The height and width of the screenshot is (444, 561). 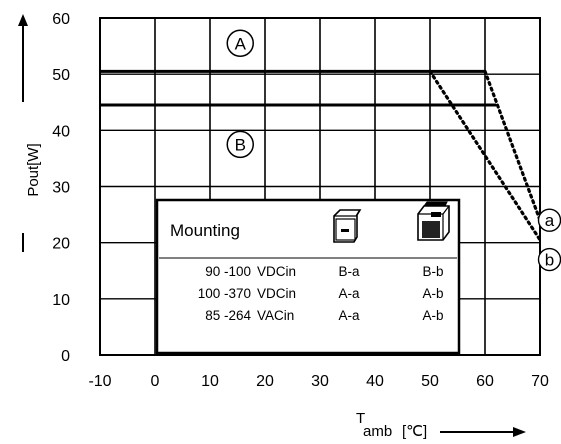 What do you see at coordinates (349, 271) in the screenshot?
I see `row-horizontal-mount-class: B-a` at bounding box center [349, 271].